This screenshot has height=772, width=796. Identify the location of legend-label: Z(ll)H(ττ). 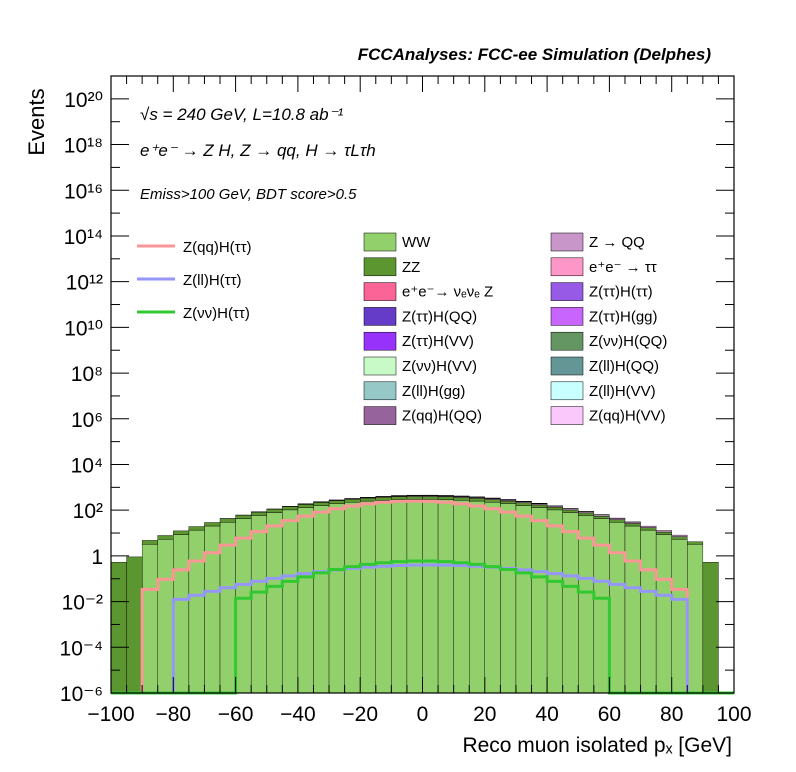
(212, 280).